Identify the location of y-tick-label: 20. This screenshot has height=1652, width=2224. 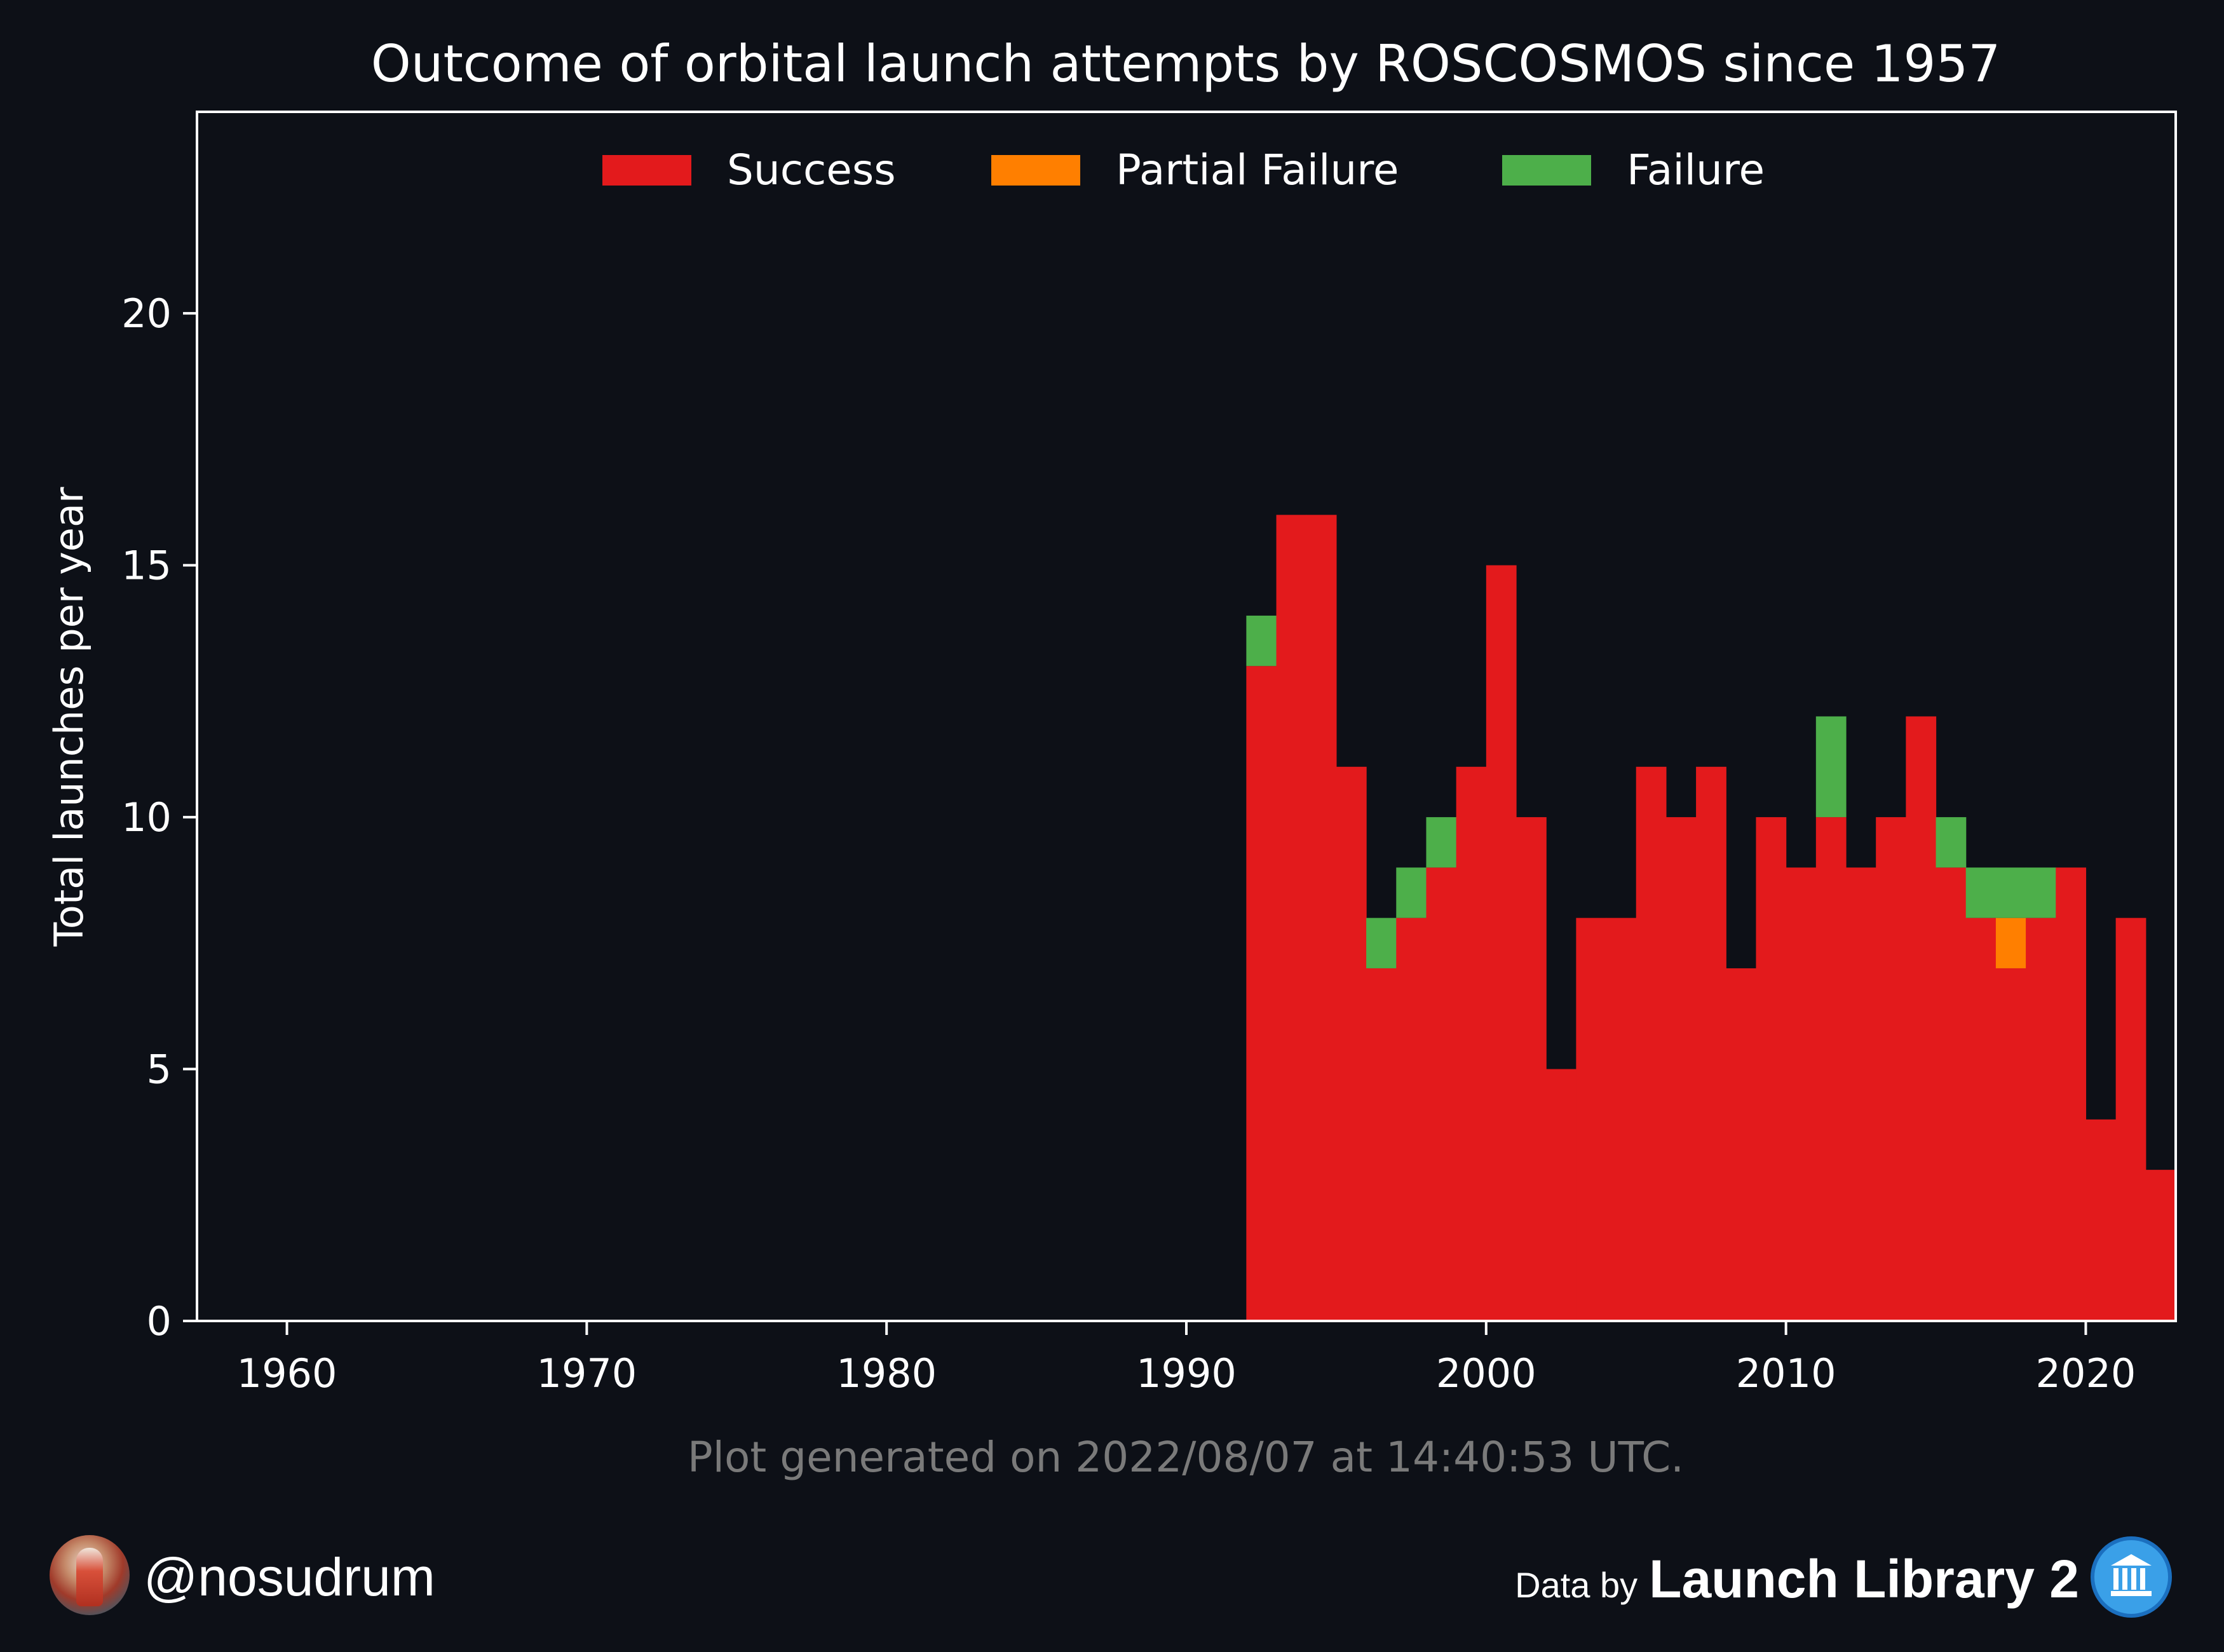
(146, 313).